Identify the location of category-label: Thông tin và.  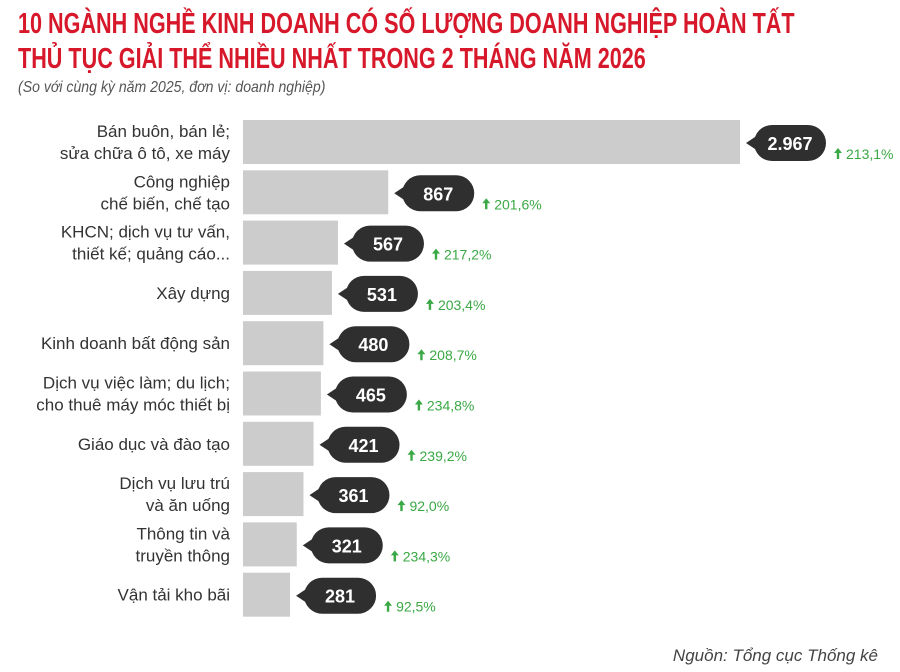
(183, 533).